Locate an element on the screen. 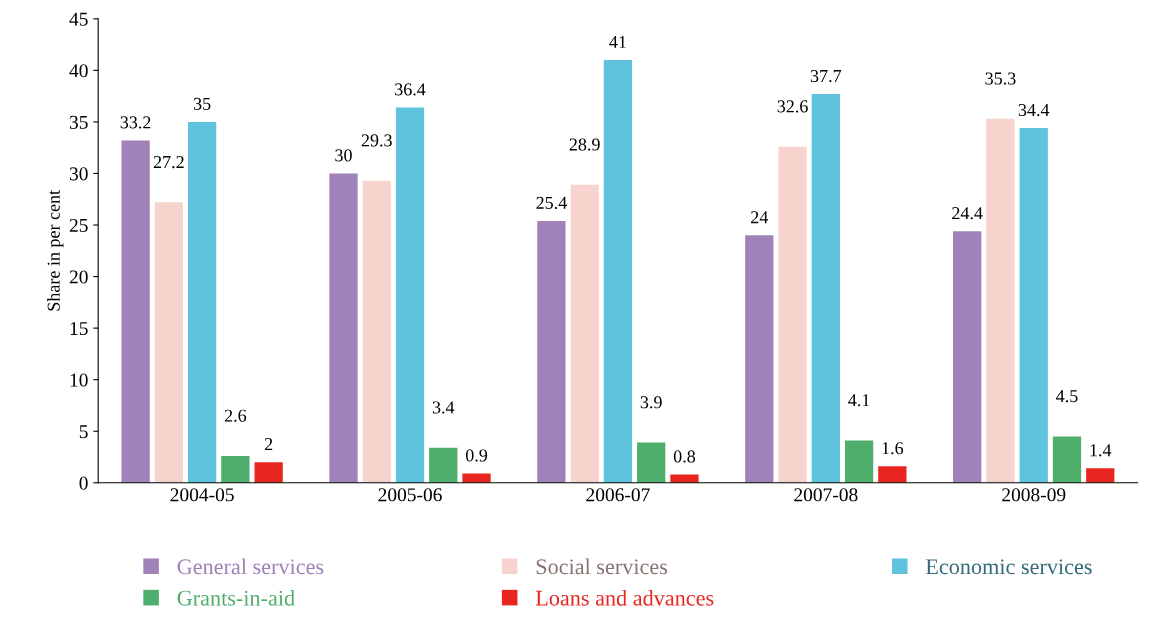 Image resolution: width=1155 pixels, height=627 pixels. y-tick-label: 20 is located at coordinates (78, 277).